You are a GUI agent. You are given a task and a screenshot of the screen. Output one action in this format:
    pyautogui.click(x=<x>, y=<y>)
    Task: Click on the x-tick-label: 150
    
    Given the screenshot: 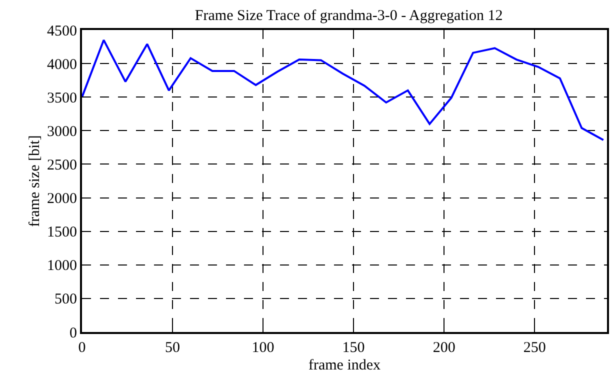 What is the action you would take?
    pyautogui.click(x=353, y=348)
    